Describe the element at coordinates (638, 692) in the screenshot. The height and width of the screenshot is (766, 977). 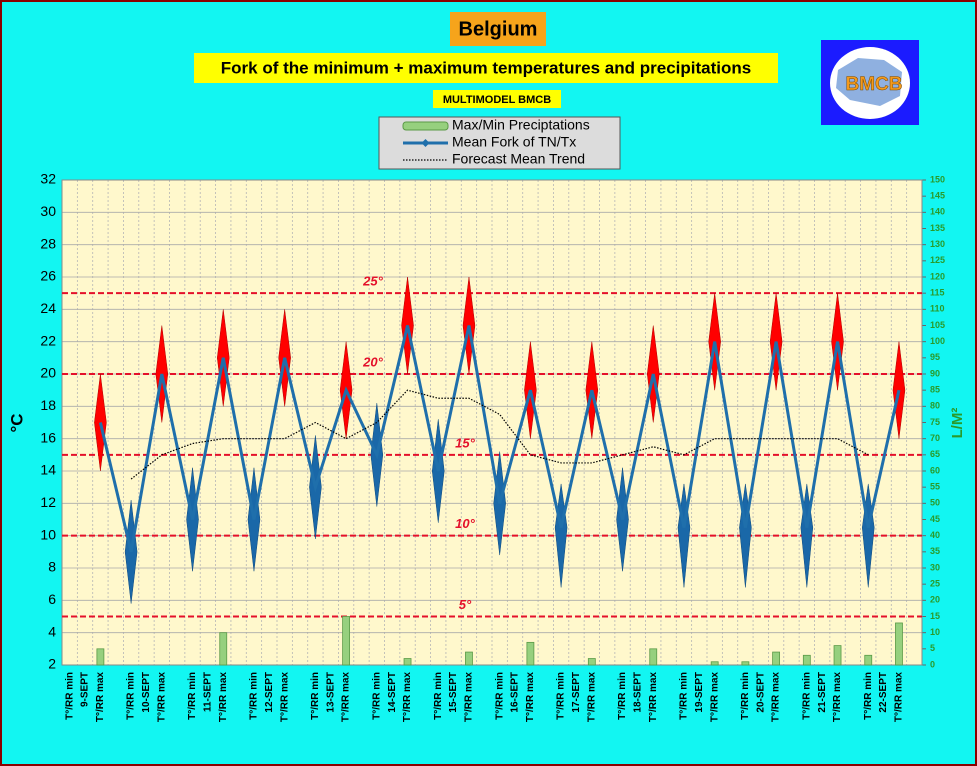
I see `day-label: 18-SEPT` at that location.